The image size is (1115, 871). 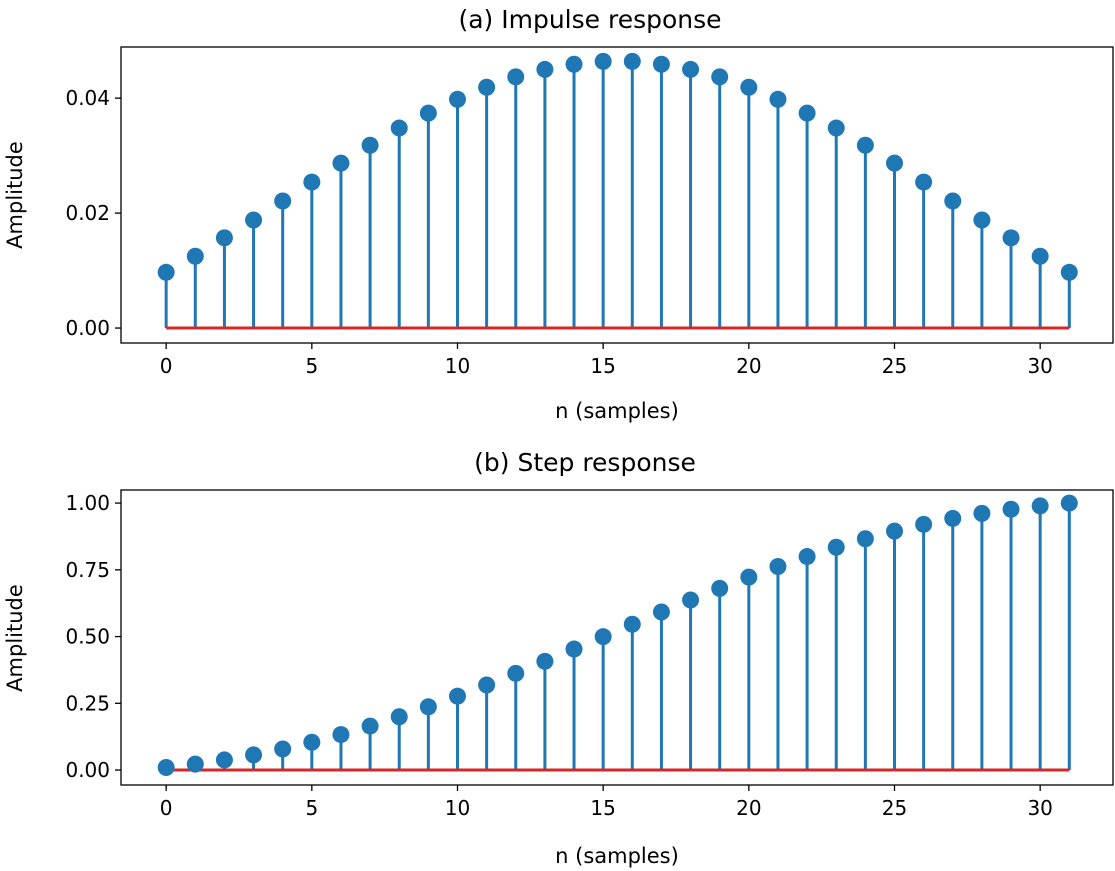 I want to click on y-tick-label: 0.04, so click(x=87, y=98).